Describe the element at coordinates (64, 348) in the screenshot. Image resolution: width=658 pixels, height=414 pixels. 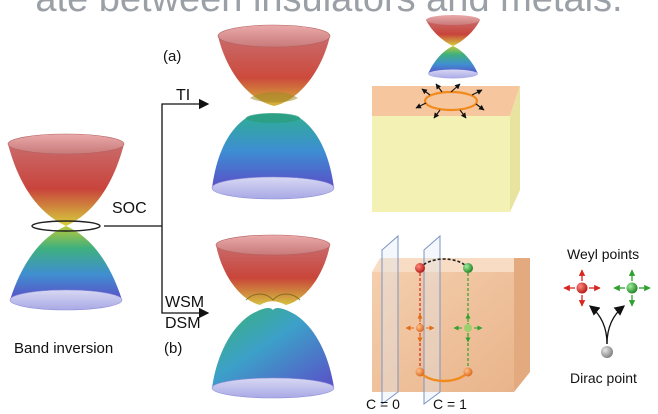
I see `band-inversion-label: Band inversion` at that location.